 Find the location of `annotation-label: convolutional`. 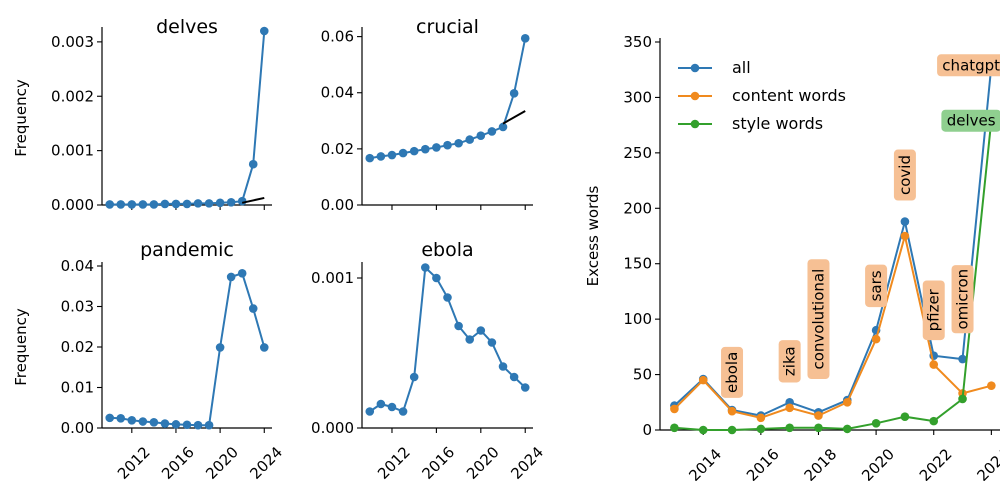

annotation-label: convolutional is located at coordinates (818, 319).